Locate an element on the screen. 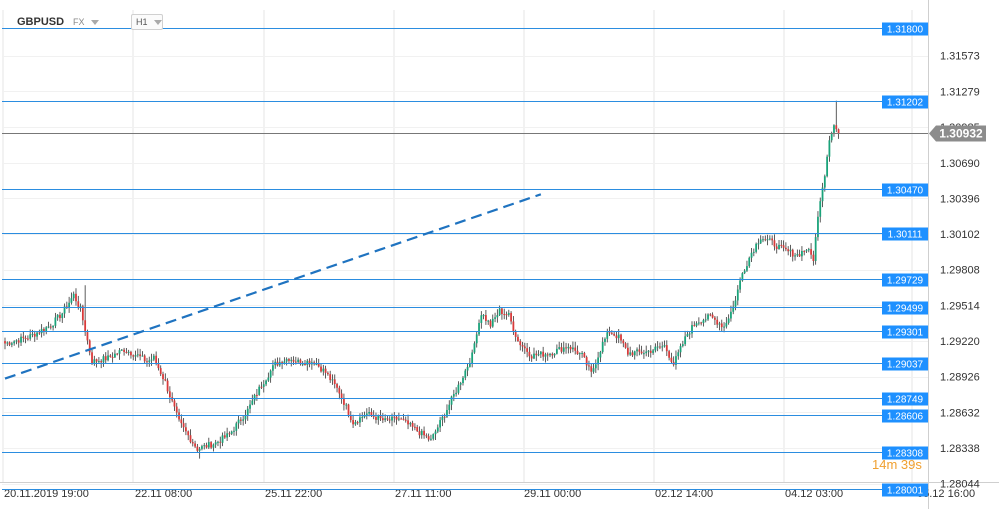  timeframe-select: H1 is located at coordinates (147, 22).